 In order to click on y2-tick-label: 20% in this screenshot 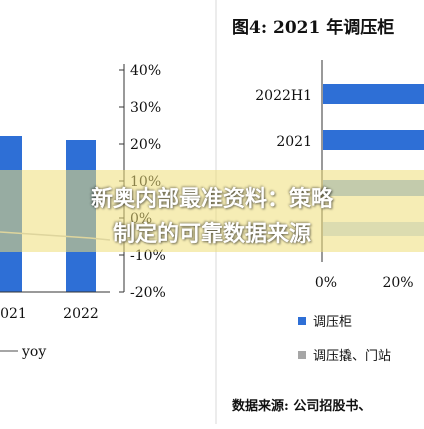, I will do `click(145, 145)`.